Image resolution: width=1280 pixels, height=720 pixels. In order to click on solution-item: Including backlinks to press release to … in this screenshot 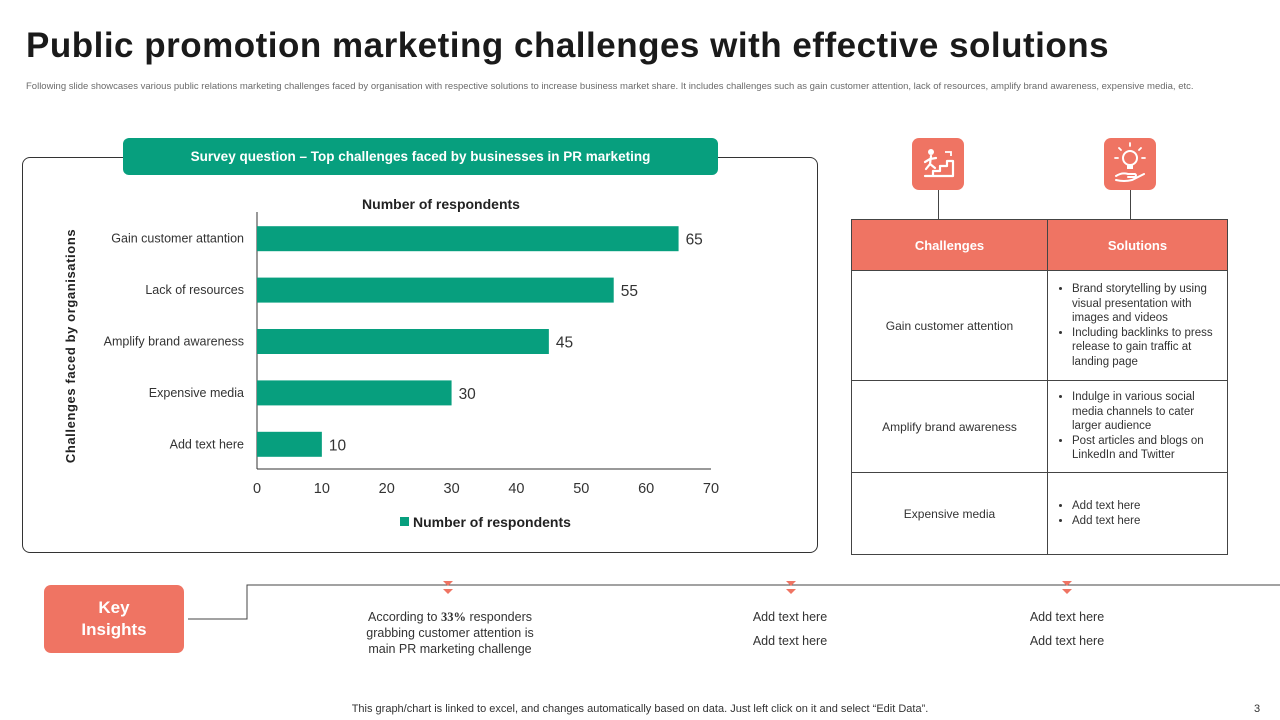, I will do `click(1145, 348)`.